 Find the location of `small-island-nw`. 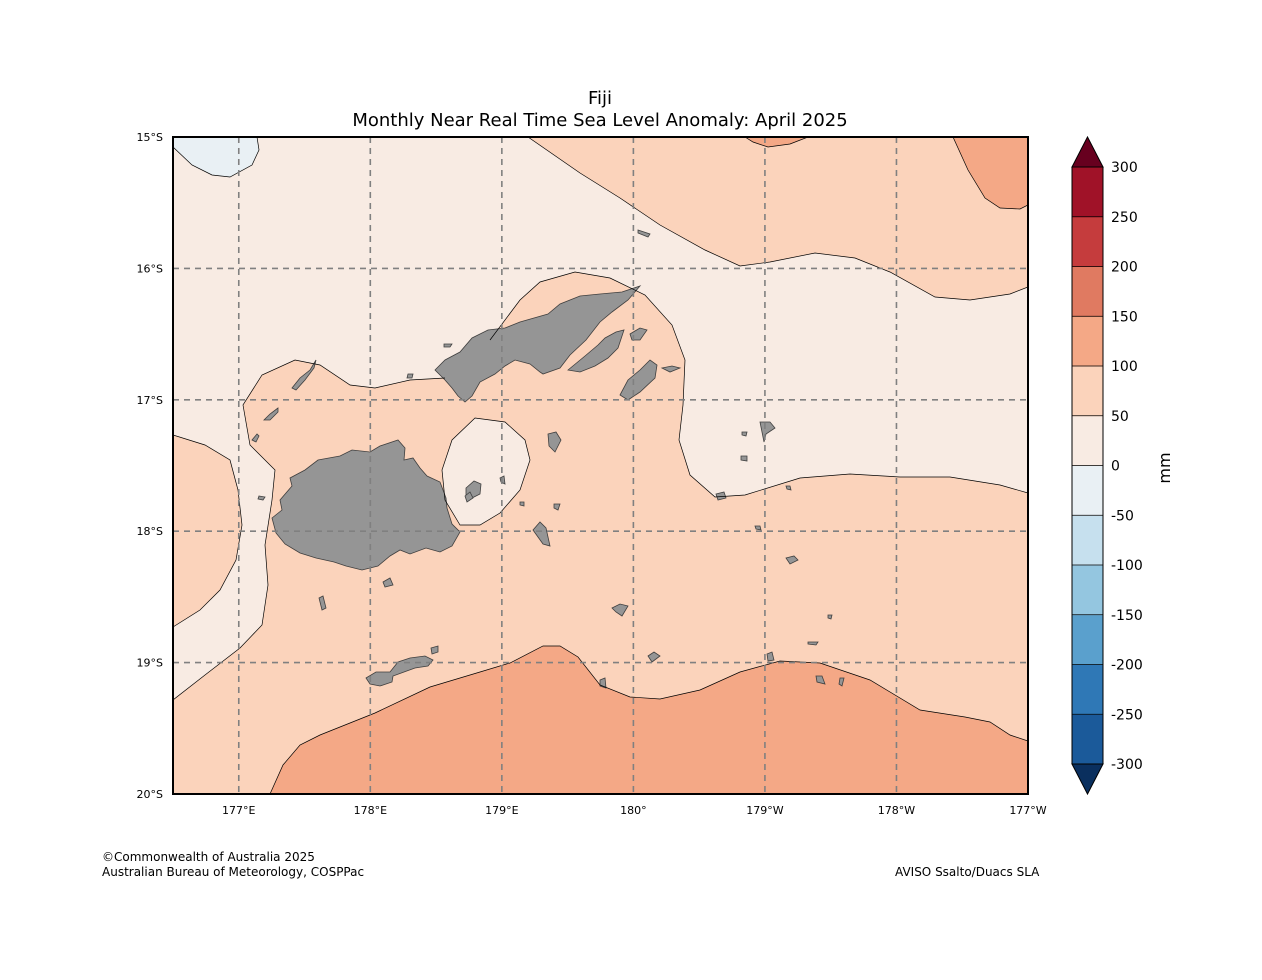

small-island-nw is located at coordinates (410, 376).